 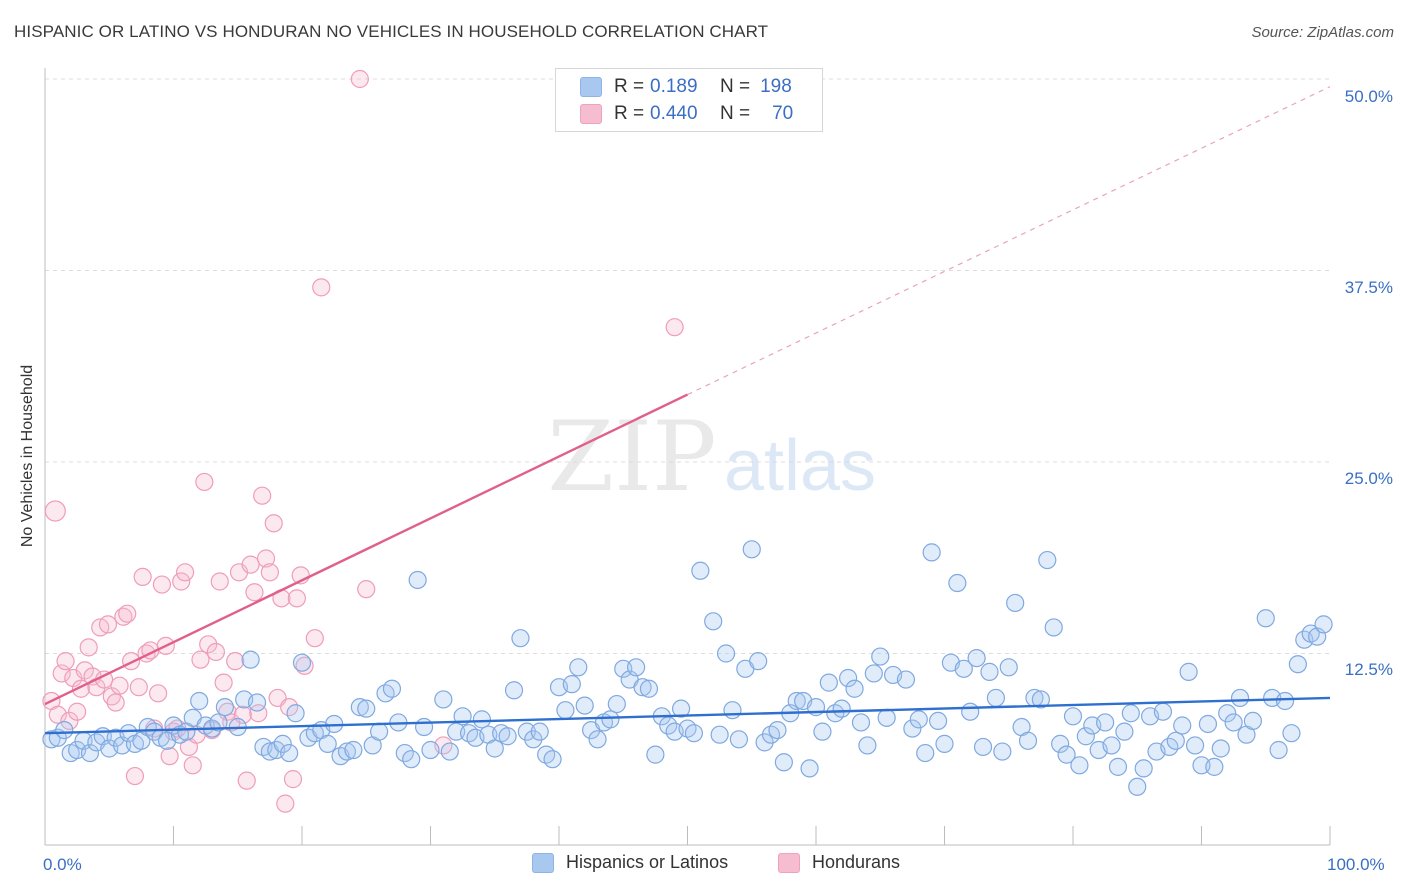 I want to click on y-tick-label-37-5: 37.5%, so click(x=1368, y=287).